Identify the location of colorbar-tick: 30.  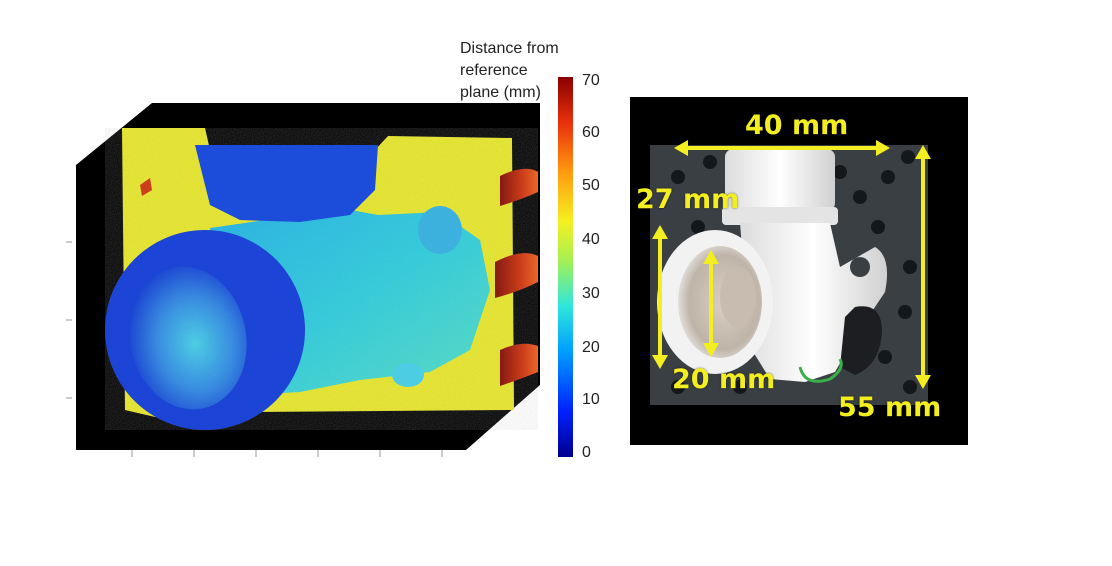
(591, 293).